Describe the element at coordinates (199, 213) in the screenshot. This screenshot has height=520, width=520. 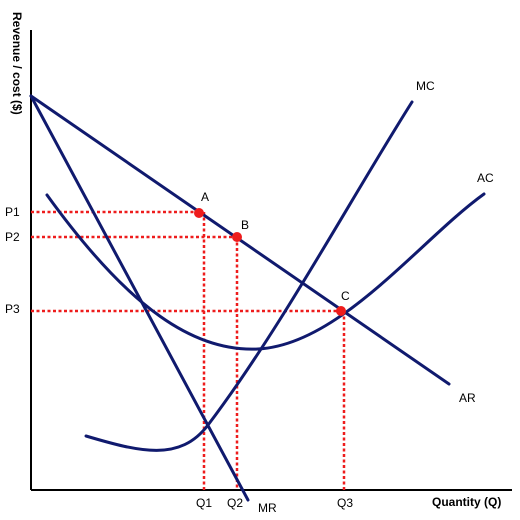
I see `point-a` at that location.